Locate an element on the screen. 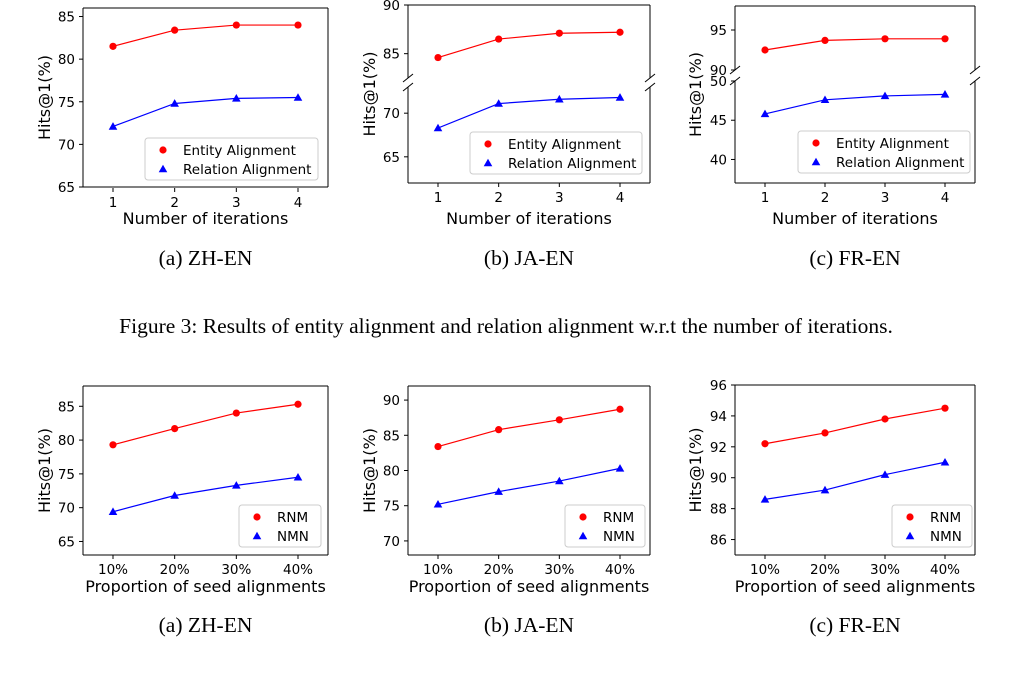 This screenshot has height=676, width=1013. y-tick-label: 88 is located at coordinates (718, 510).